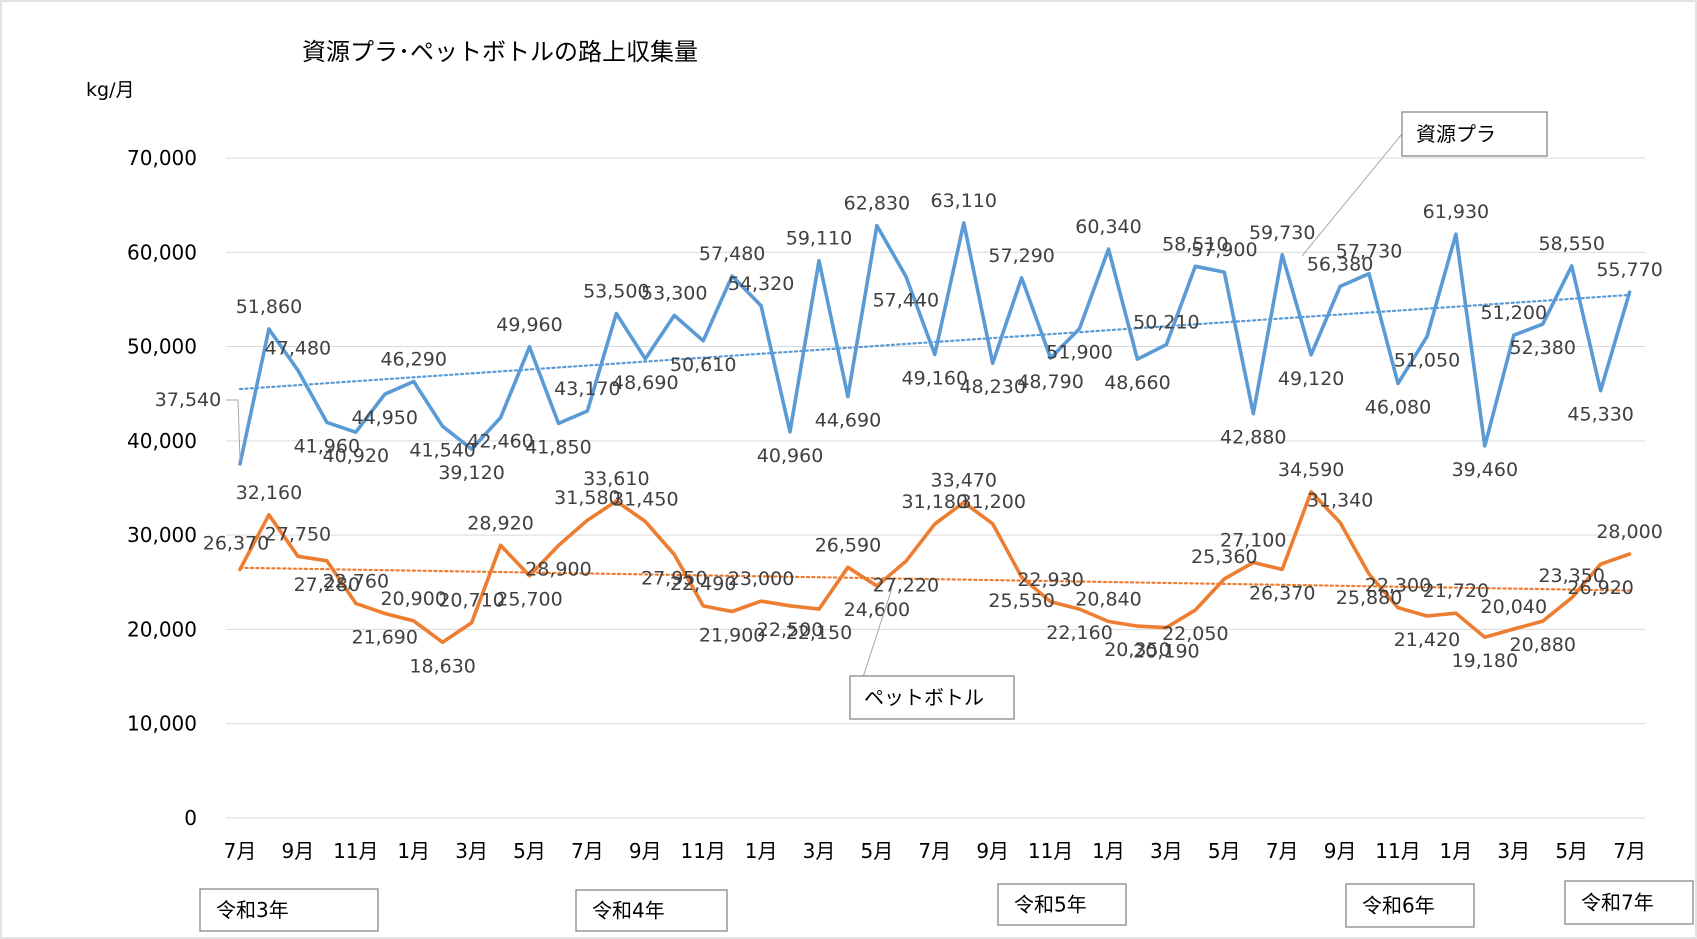 The image size is (1697, 939). I want to click on data-label: 28,900, so click(558, 570).